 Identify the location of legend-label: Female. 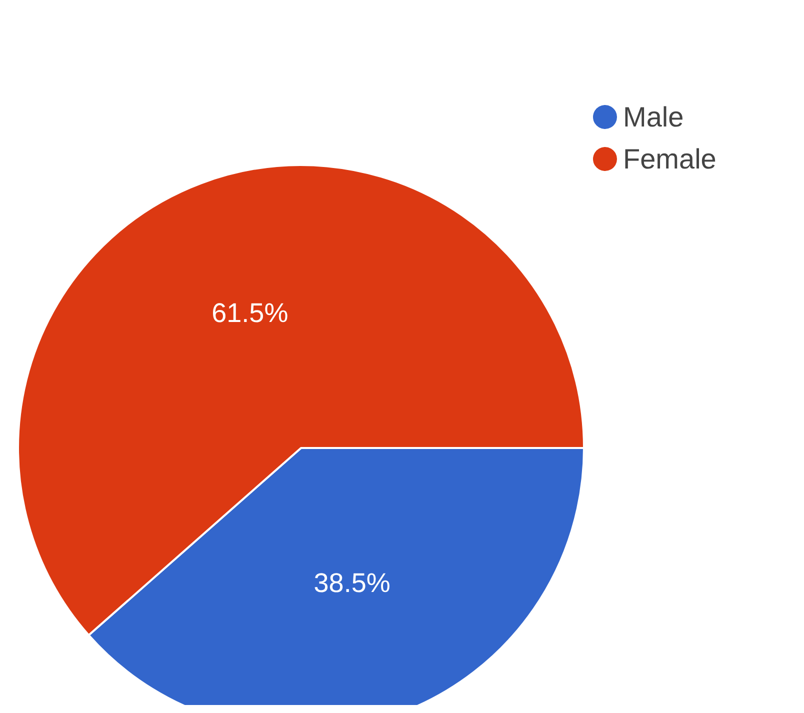
(669, 159).